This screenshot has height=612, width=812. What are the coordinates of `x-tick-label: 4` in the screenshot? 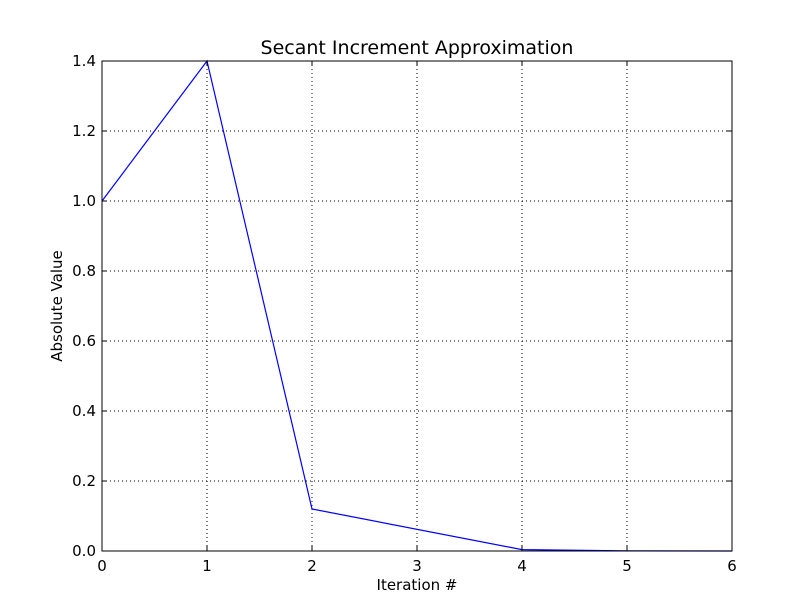 It's located at (522, 566).